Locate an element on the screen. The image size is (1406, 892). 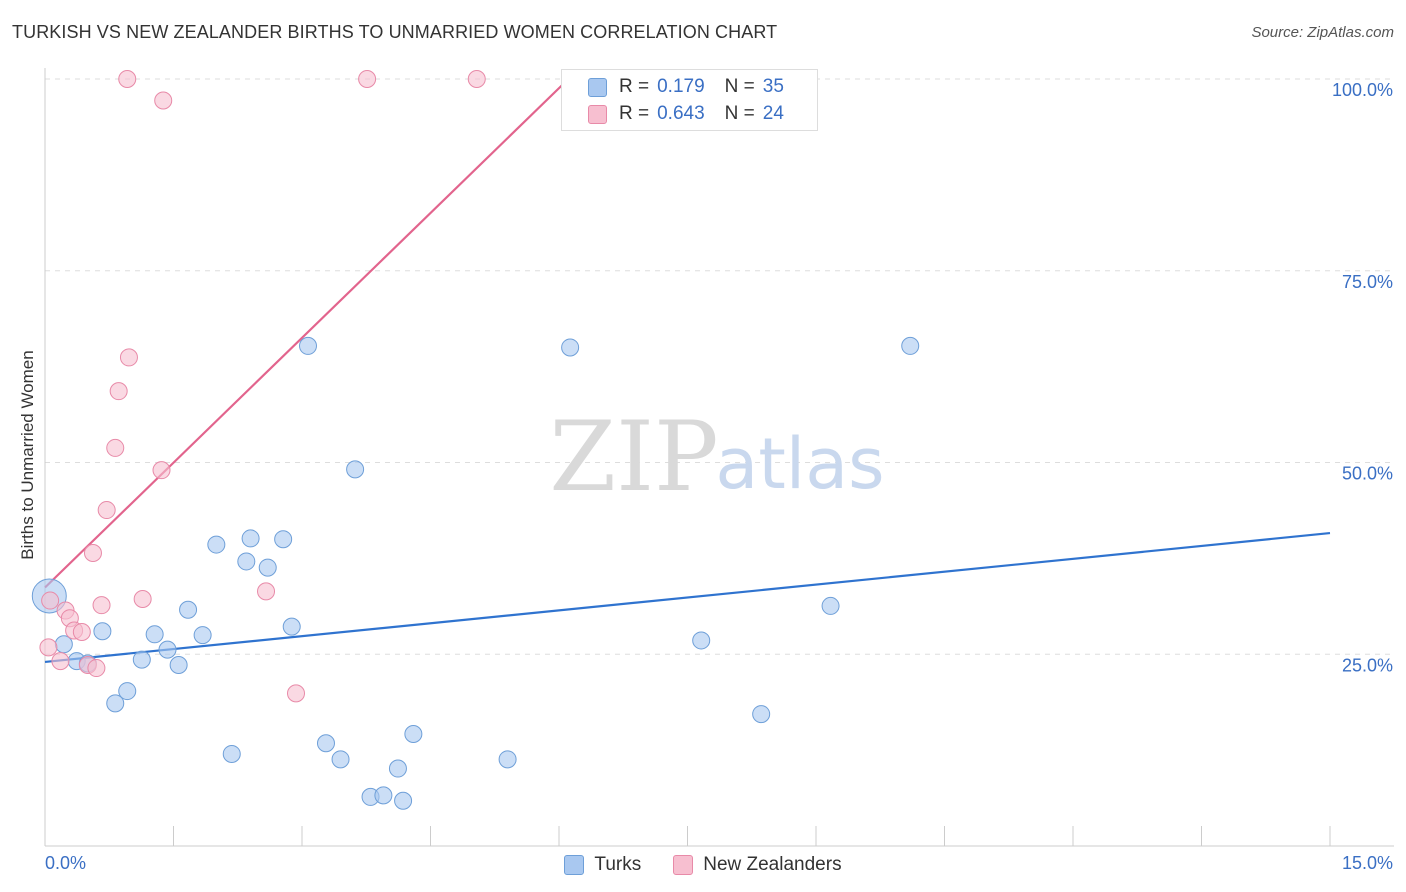
watermark-zip: ZIP is located at coordinates (633, 457).